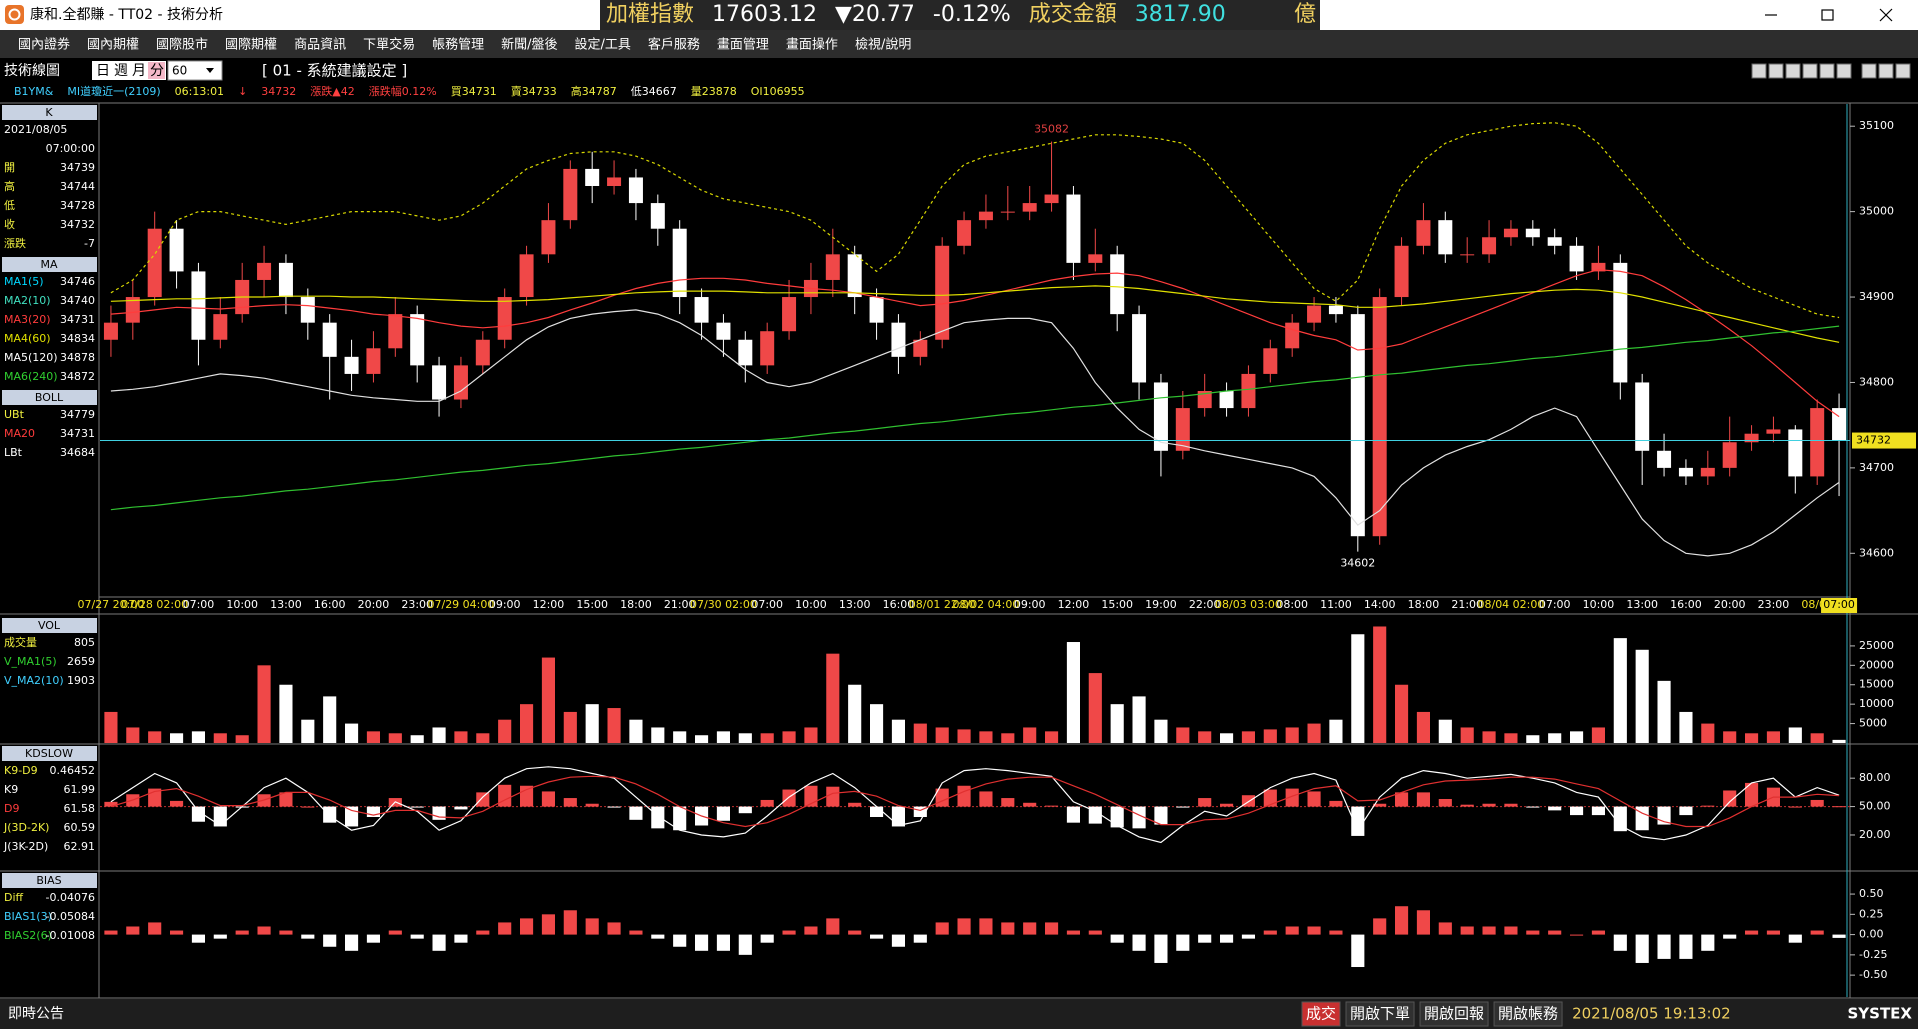 Image resolution: width=1918 pixels, height=1029 pixels. Describe the element at coordinates (103, 71) in the screenshot. I see `period: 日` at that location.